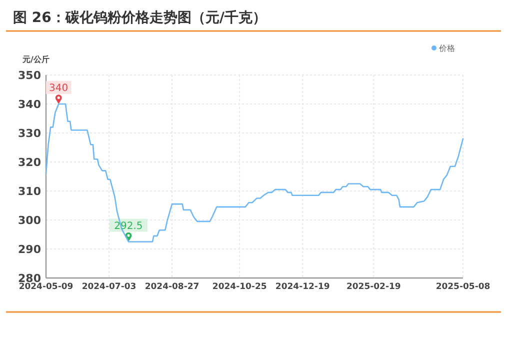 This screenshot has height=341, width=507. I want to click on x-tick-label: 2024-08-27, so click(172, 287).